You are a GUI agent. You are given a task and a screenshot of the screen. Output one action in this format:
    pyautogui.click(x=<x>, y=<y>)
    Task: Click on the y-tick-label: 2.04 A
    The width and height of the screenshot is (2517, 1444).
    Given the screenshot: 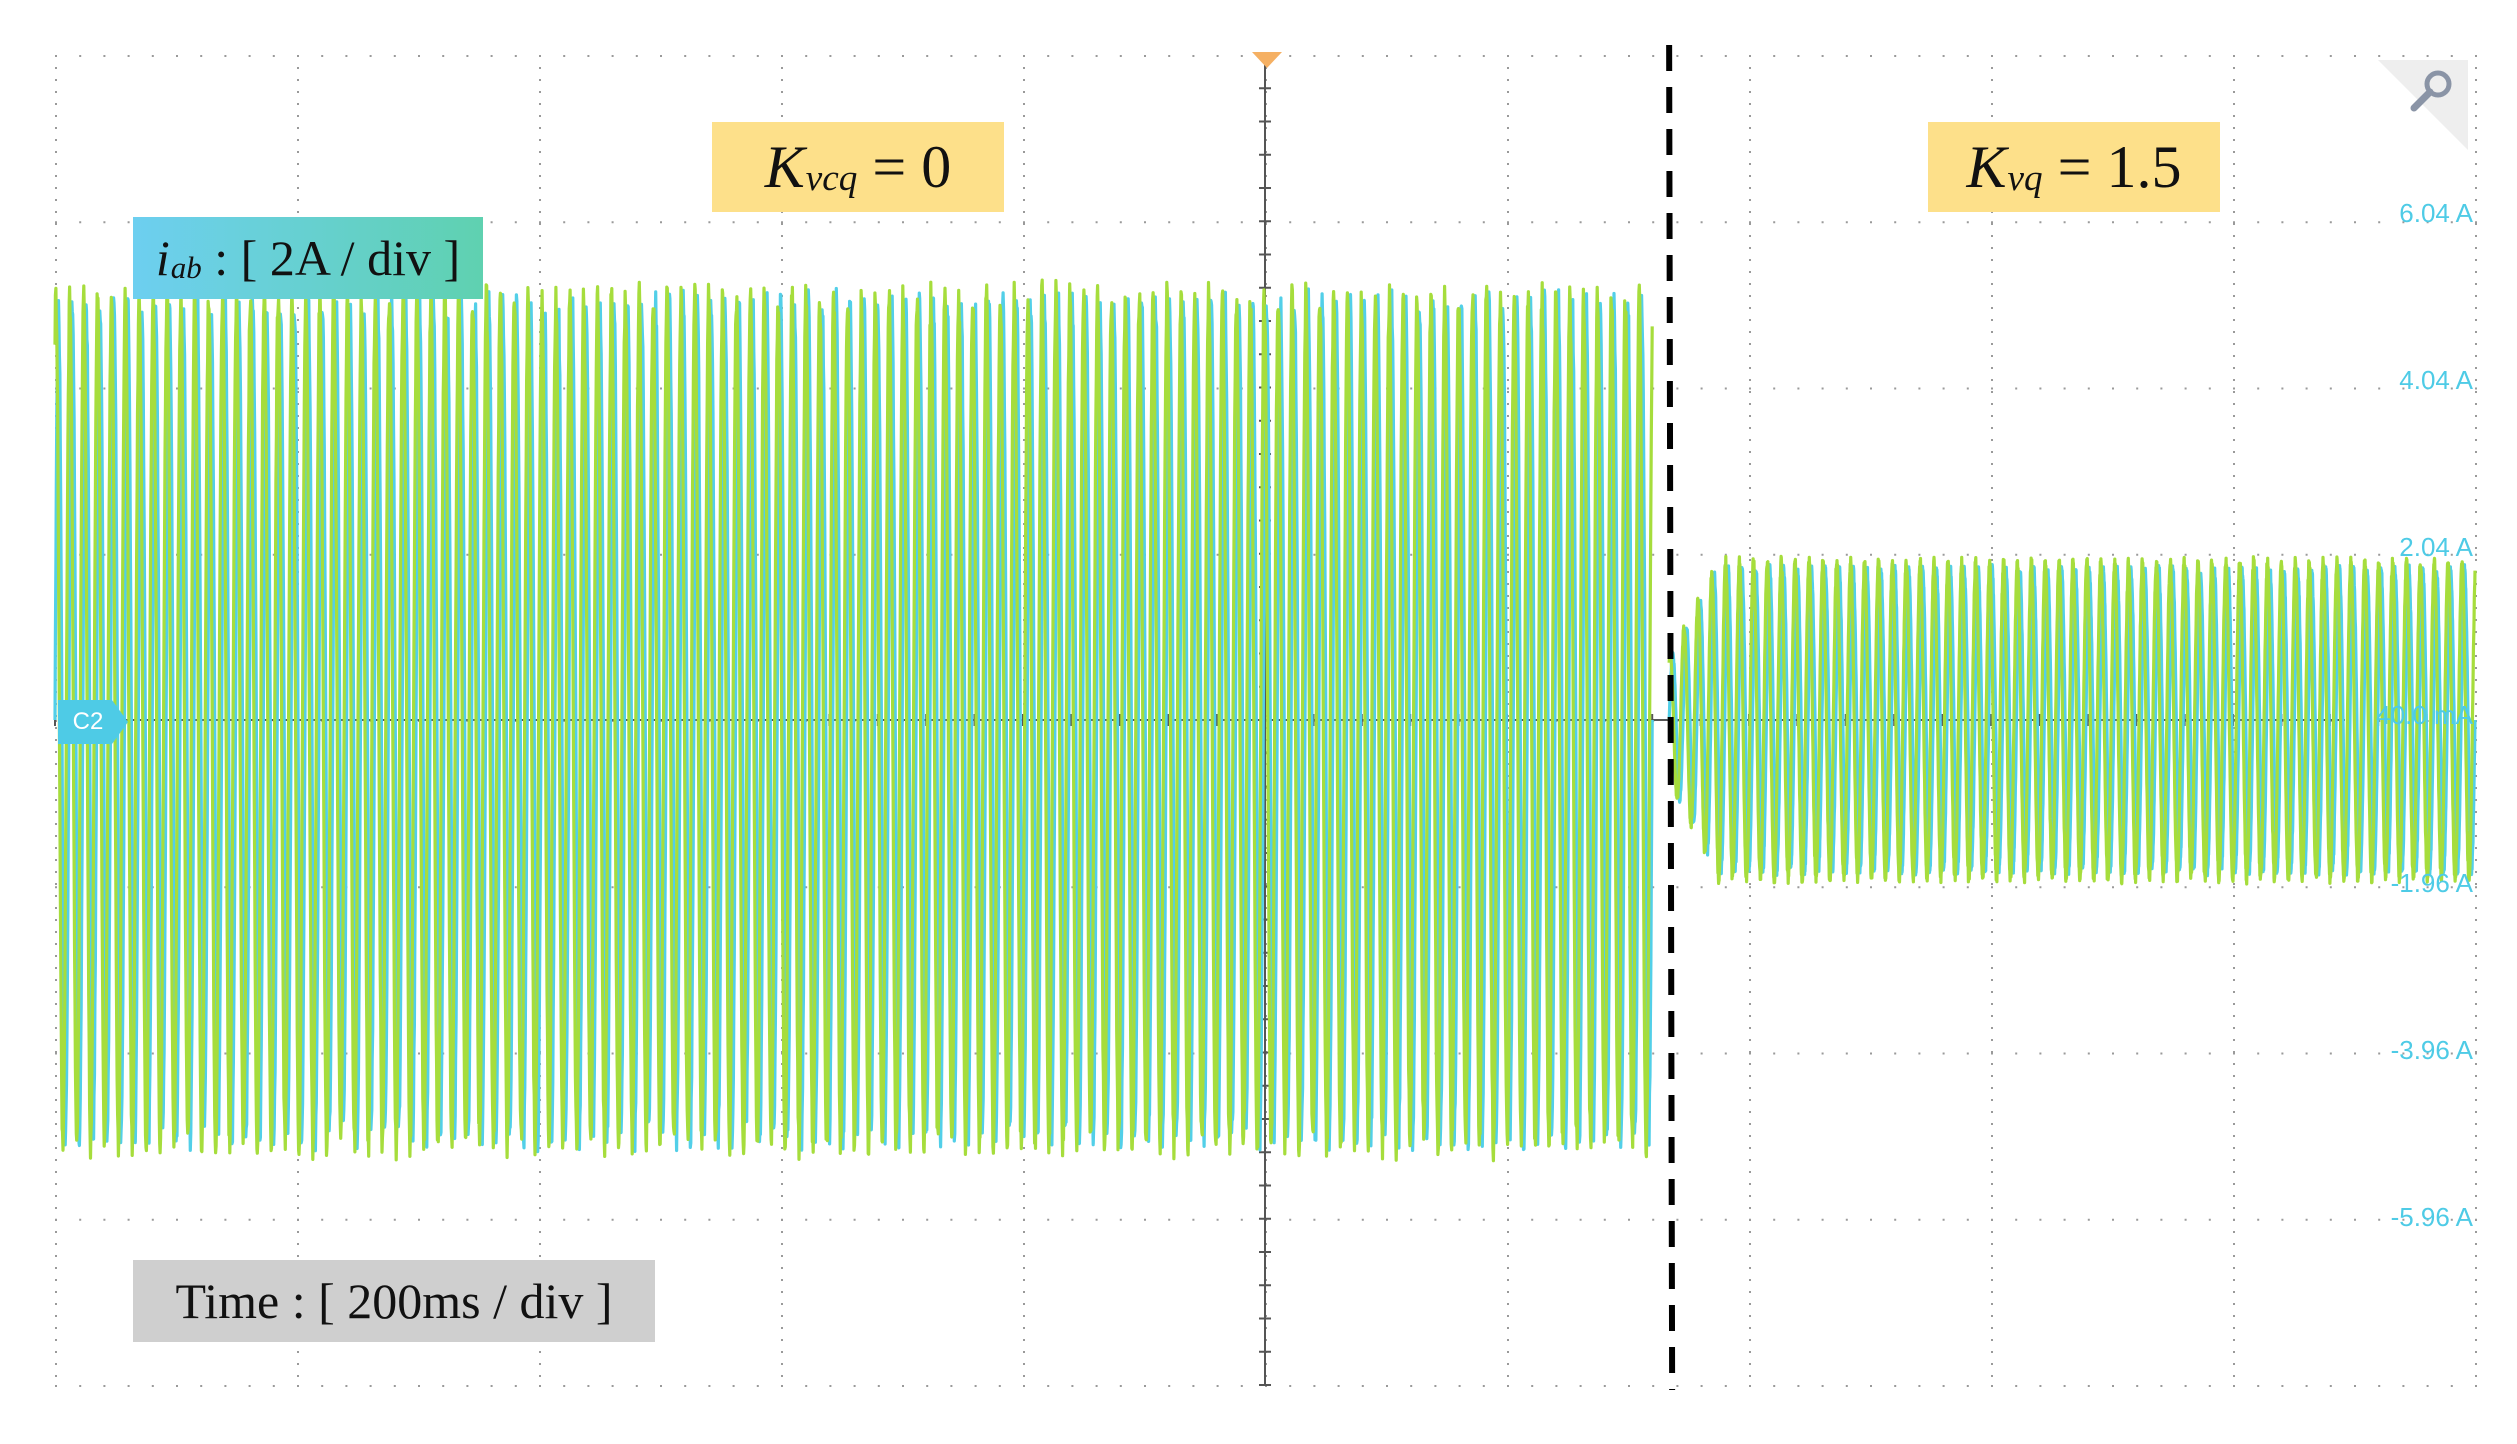 What is the action you would take?
    pyautogui.click(x=2436, y=547)
    